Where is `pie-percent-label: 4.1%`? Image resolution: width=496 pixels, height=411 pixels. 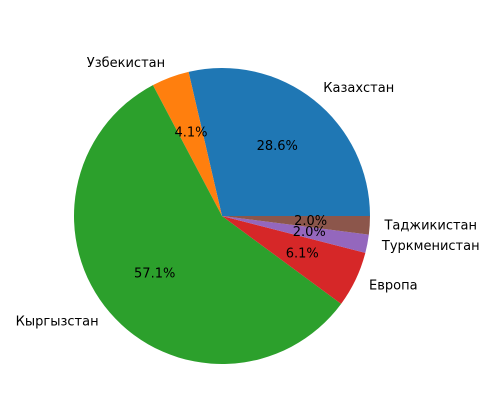 pie-percent-label: 4.1% is located at coordinates (190, 132).